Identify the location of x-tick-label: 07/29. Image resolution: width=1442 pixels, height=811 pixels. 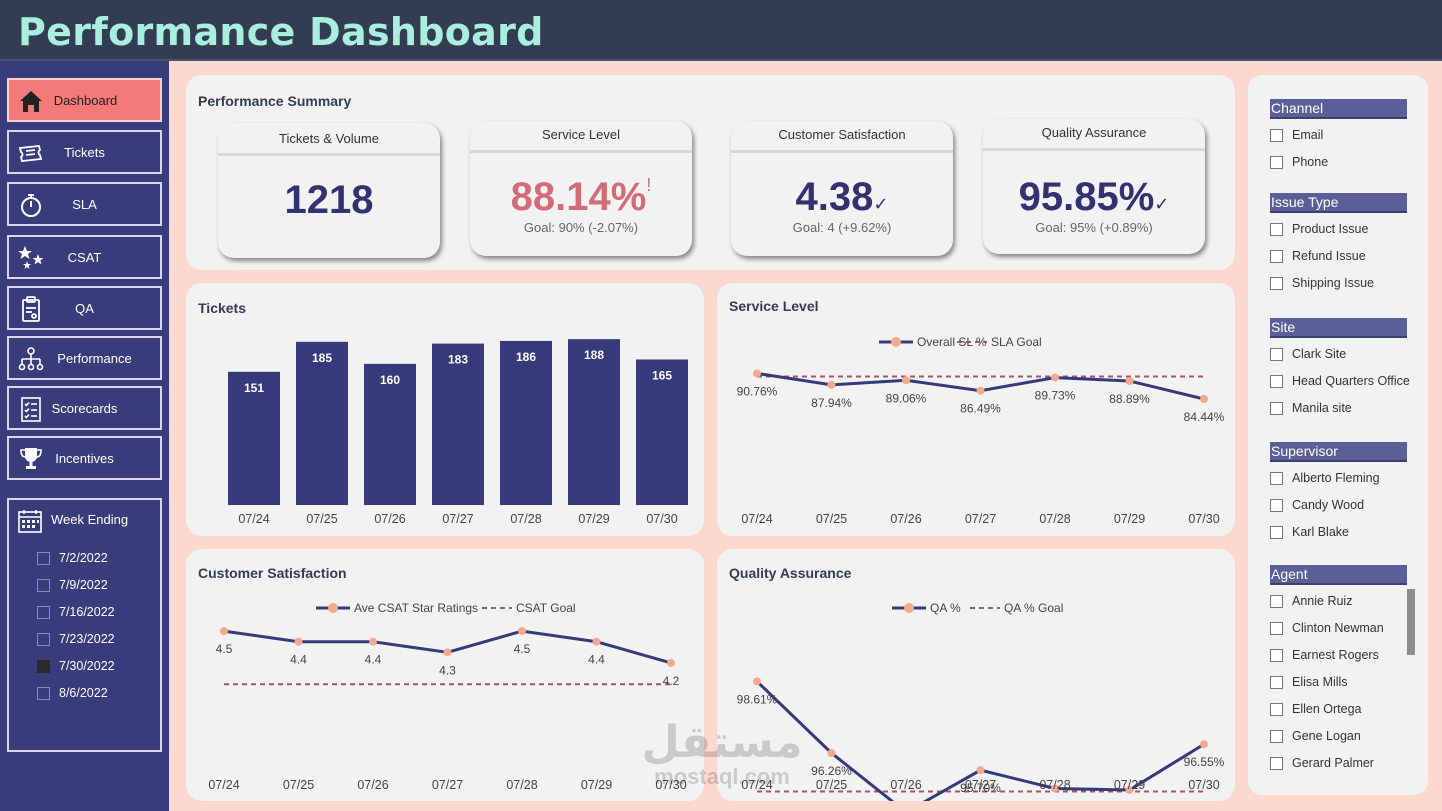
(593, 519).